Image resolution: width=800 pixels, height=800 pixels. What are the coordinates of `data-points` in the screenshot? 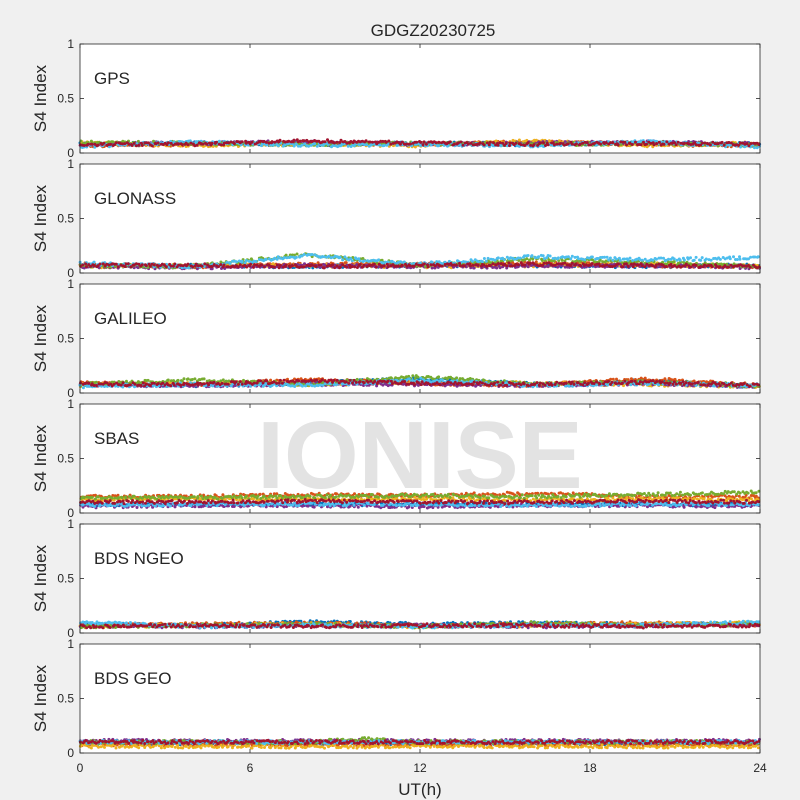 It's located at (420, 144).